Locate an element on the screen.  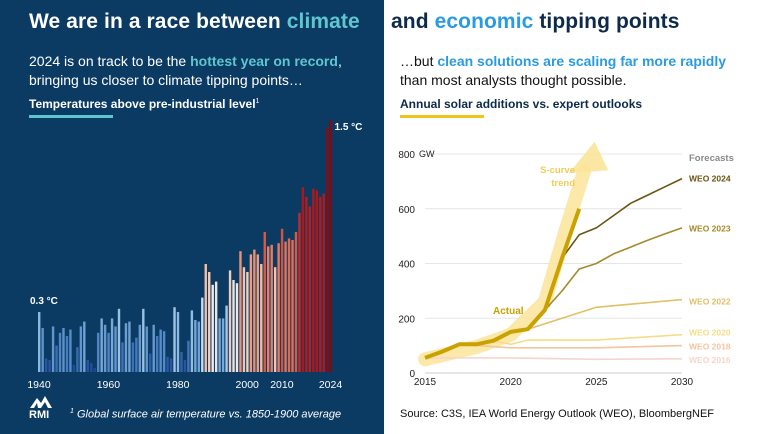
temp-bar-2020 is located at coordinates (316, 281).